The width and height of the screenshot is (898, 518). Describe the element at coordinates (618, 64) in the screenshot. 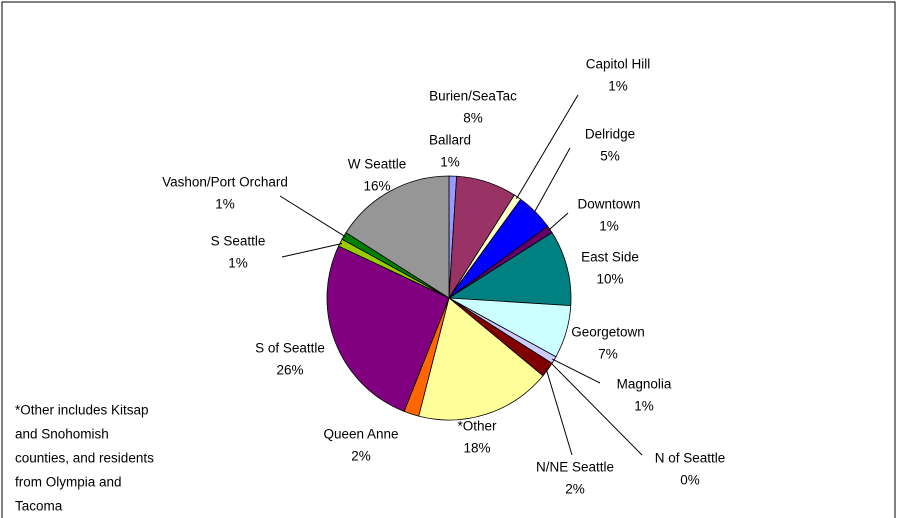

I see `slice-label: Capitol Hill` at that location.